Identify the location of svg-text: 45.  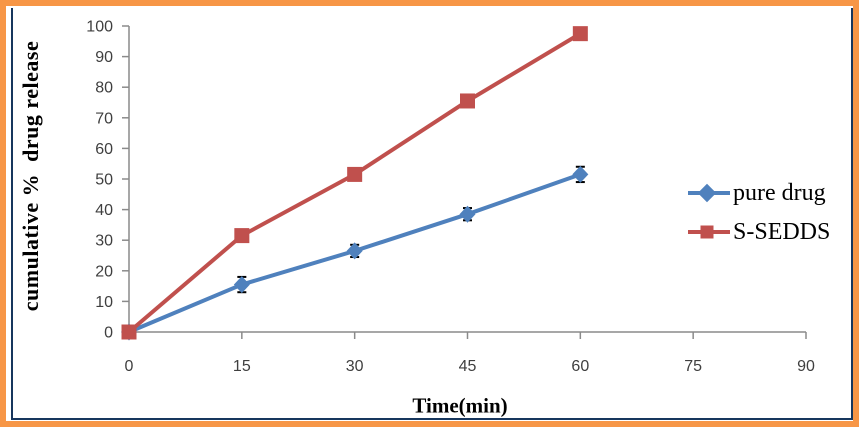
(468, 366).